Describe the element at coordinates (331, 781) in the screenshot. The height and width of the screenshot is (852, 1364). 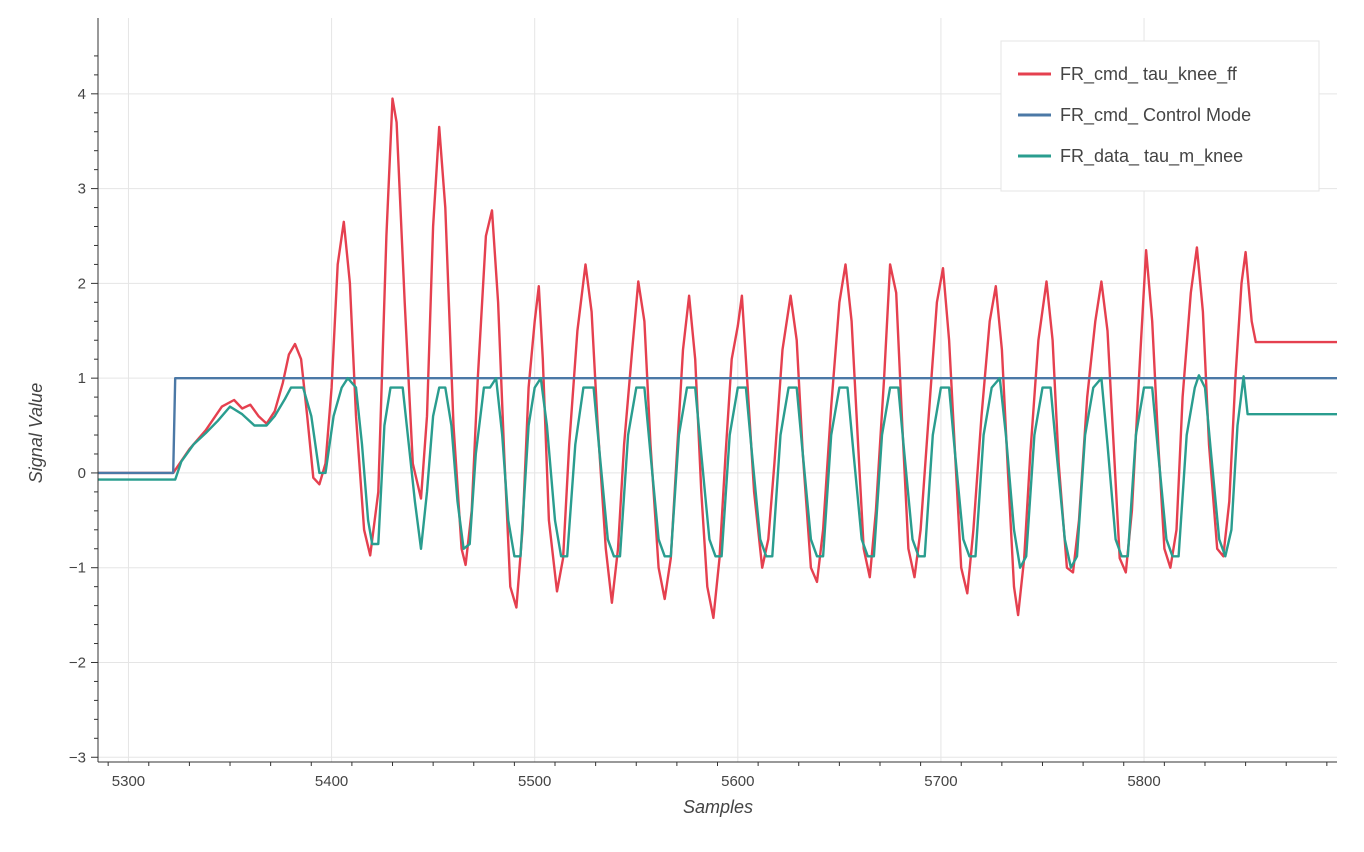
I see `x-tick-label: 5400` at that location.